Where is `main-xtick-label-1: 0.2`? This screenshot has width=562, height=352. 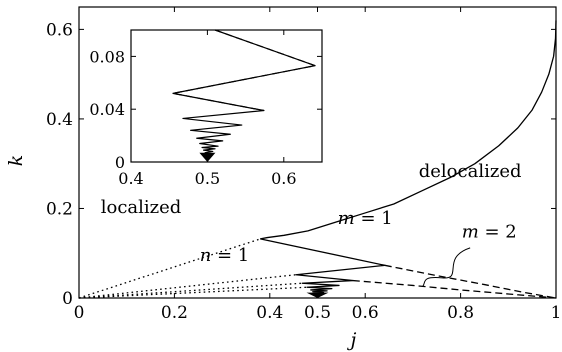
main-xtick-label-1: 0.2 is located at coordinates (174, 313).